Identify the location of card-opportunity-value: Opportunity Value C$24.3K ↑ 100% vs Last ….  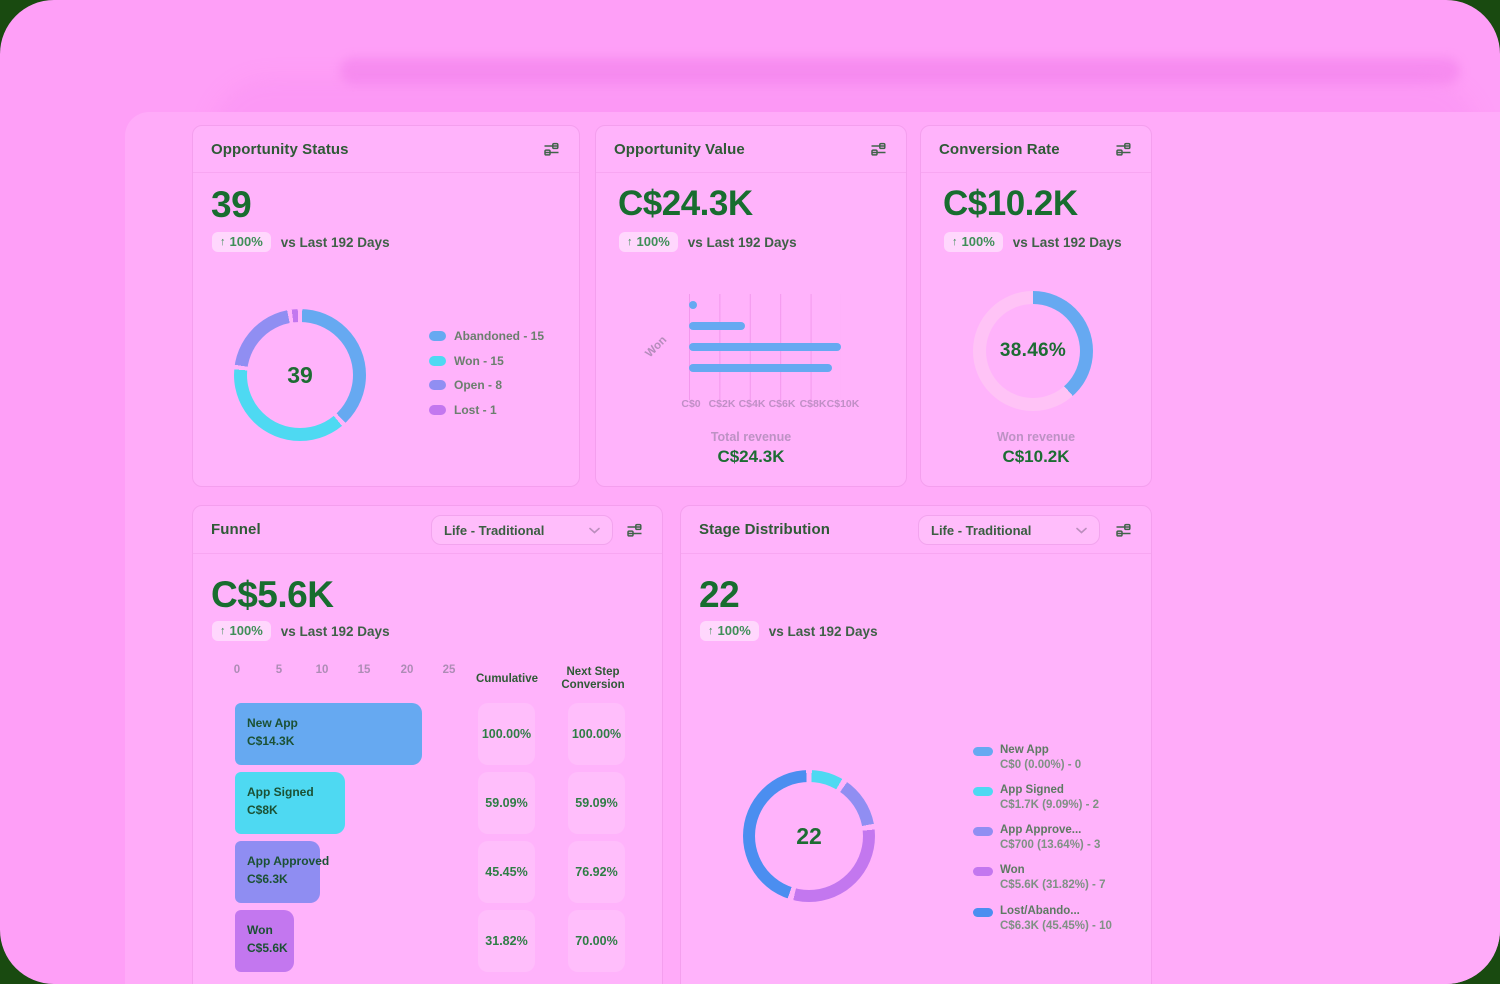
(751, 306).